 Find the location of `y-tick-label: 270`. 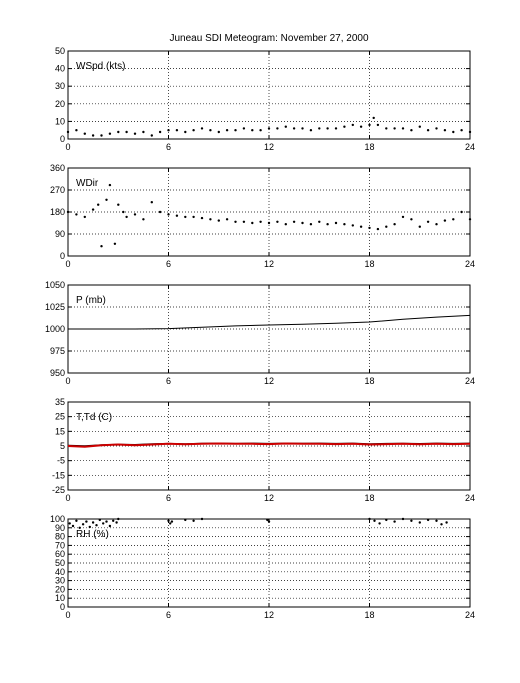

y-tick-label: 270 is located at coordinates (57, 190).